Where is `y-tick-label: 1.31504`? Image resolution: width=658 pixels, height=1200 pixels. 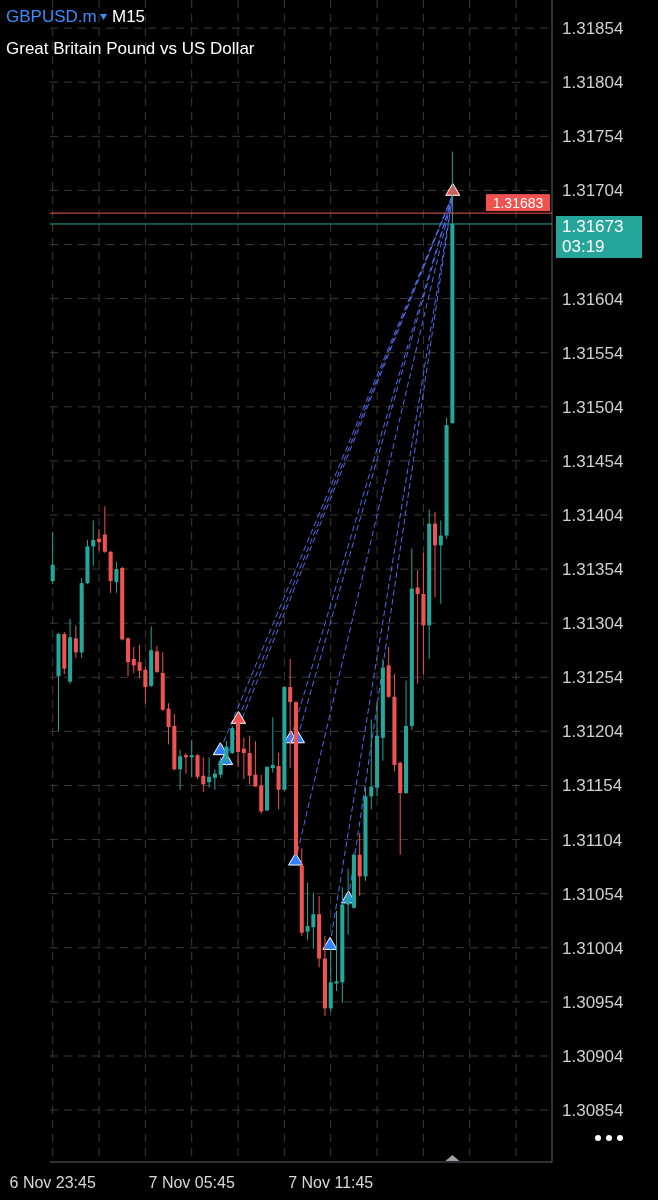
y-tick-label: 1.31504 is located at coordinates (593, 407).